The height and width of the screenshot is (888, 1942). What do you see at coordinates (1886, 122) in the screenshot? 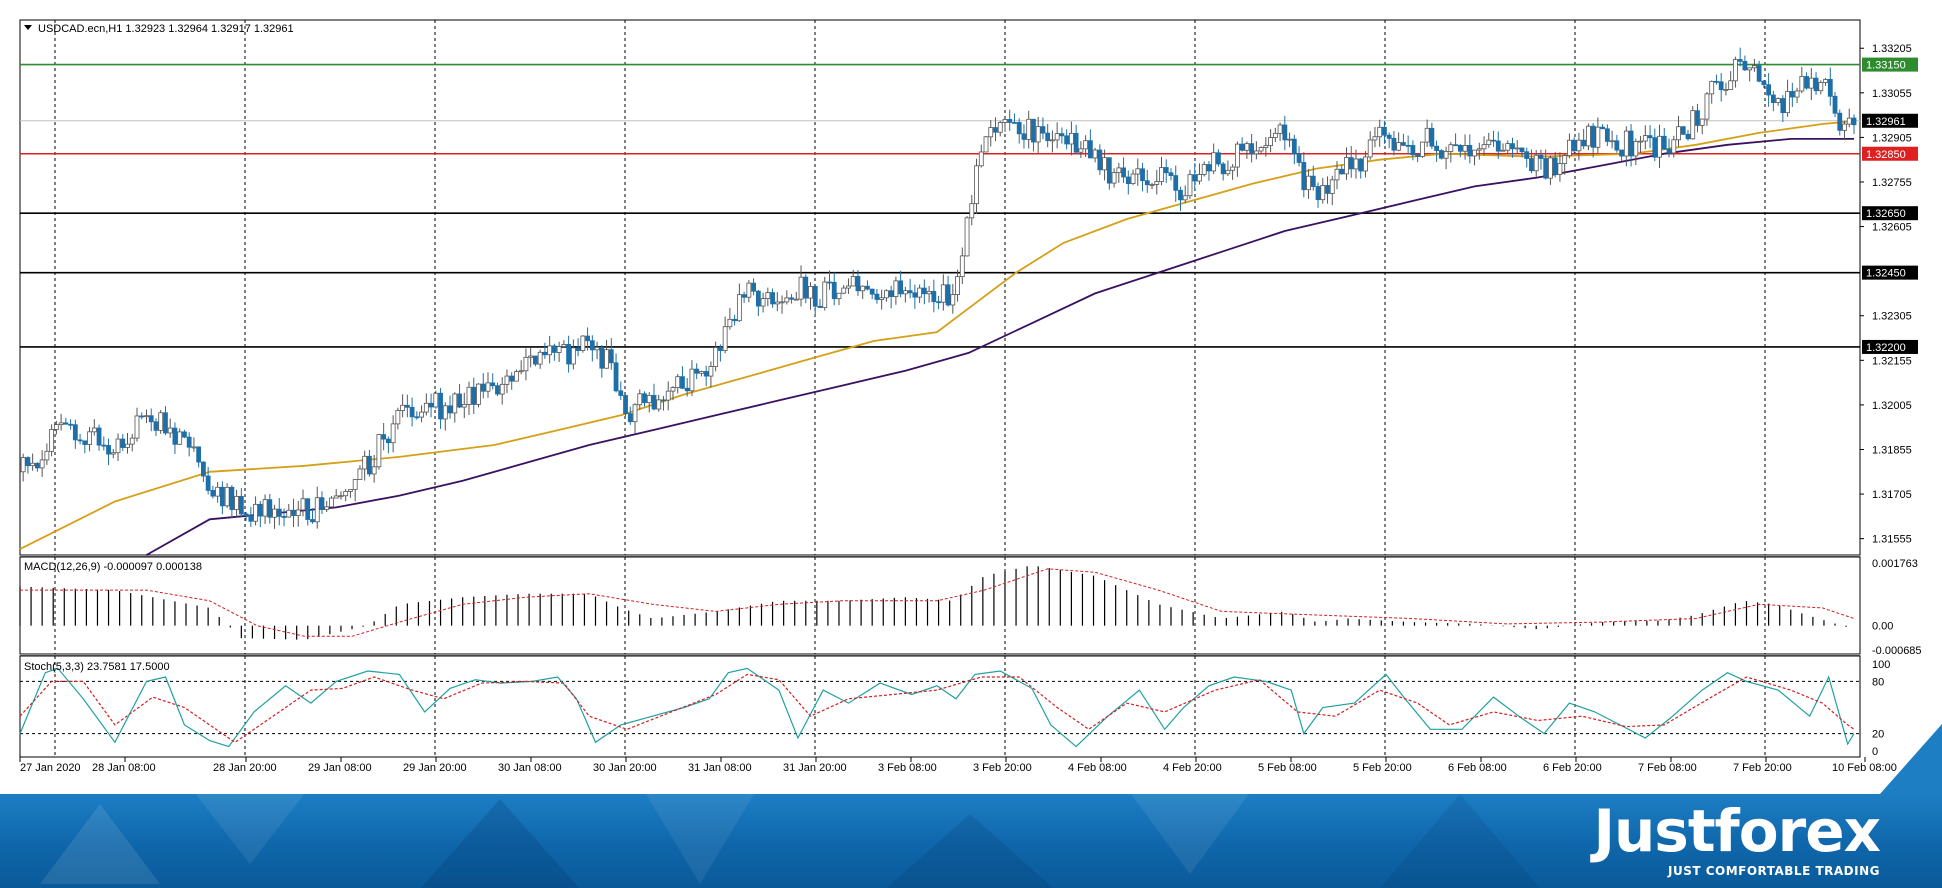
I see `current-price-label: 1.32961` at bounding box center [1886, 122].